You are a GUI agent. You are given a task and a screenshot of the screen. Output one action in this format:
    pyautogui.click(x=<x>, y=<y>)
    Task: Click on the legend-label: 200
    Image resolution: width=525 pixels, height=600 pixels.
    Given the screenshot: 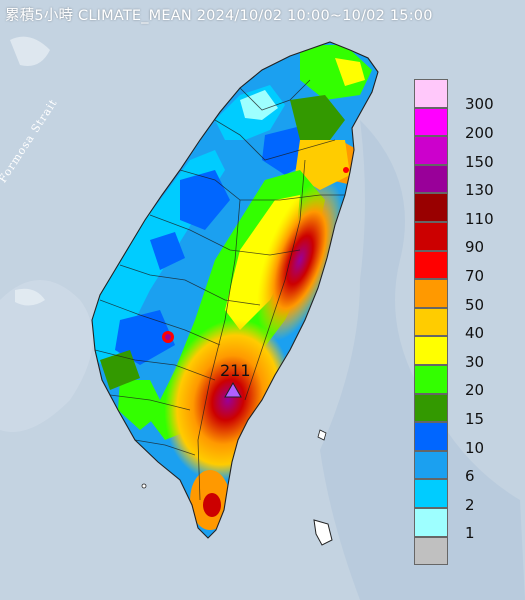 What is the action you would take?
    pyautogui.click(x=479, y=132)
    